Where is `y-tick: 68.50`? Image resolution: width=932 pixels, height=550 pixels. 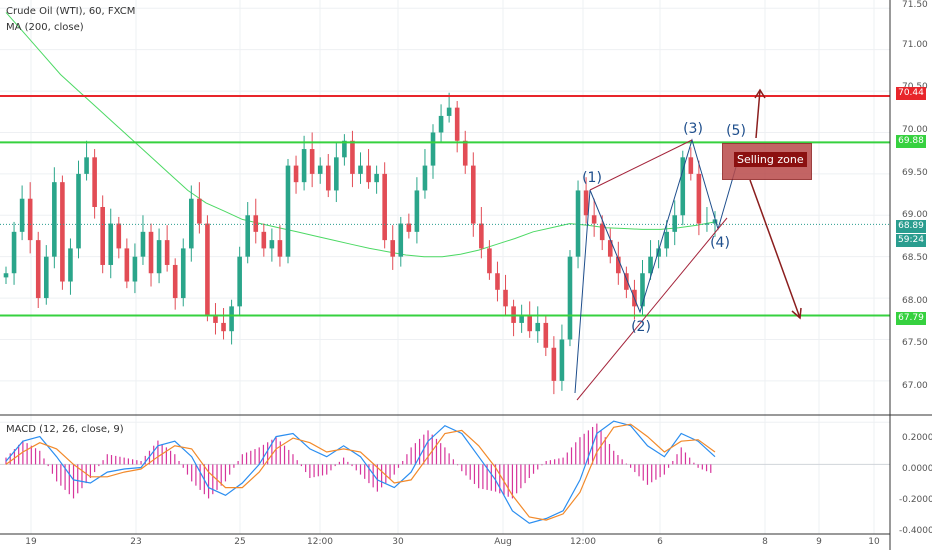
y-tick: 68.50 is located at coordinates (915, 258).